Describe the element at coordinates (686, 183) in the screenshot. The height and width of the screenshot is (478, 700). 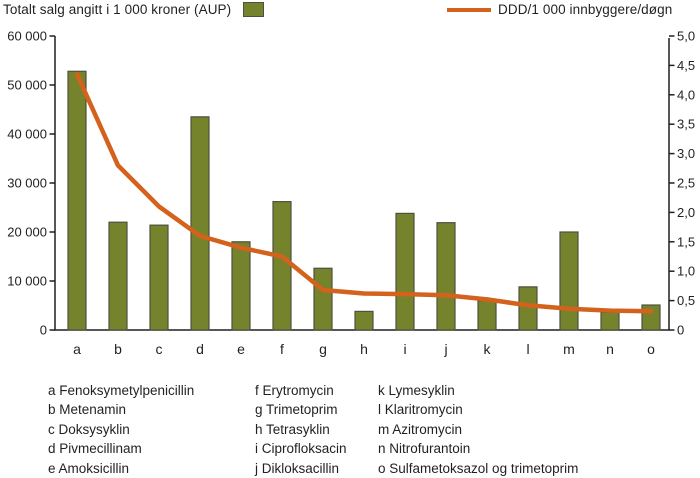
I see `right-axis-tick-label: 2,5` at that location.